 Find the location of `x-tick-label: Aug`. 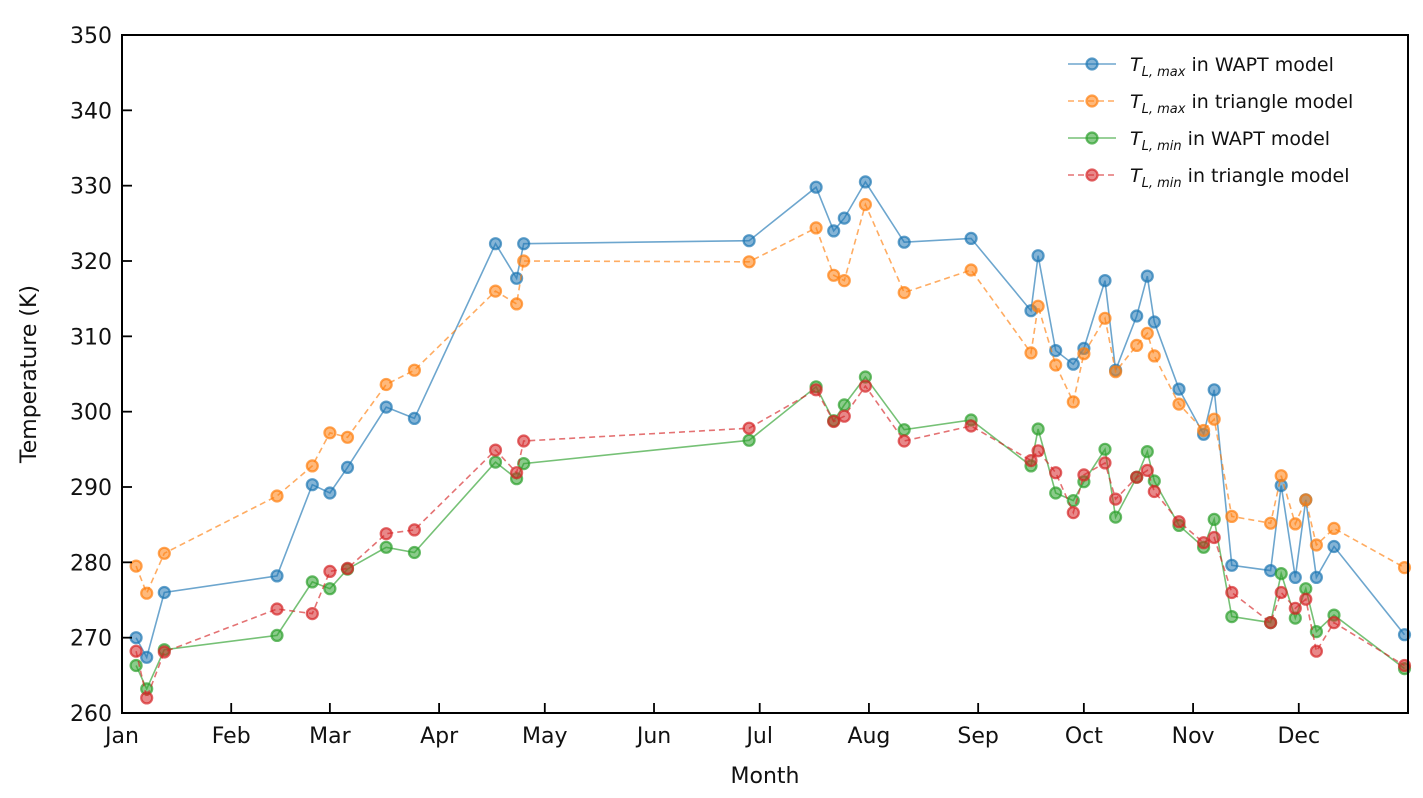

x-tick-label: Aug is located at coordinates (868, 736).